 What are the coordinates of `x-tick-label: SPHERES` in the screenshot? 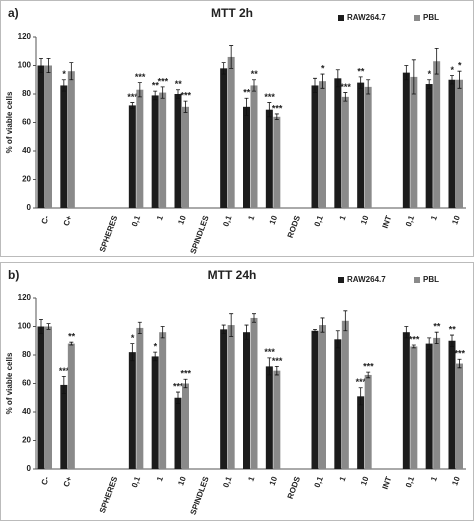 It's located at (109, 495).